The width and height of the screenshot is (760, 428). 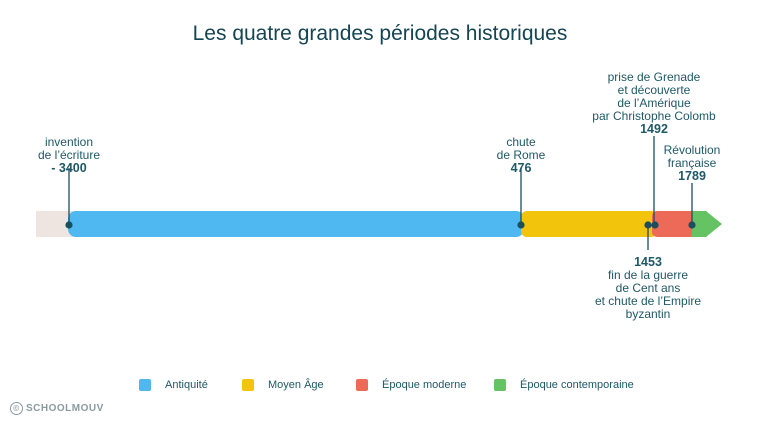 I want to click on legend-item-antiquite: Antiquité, so click(x=173, y=385).